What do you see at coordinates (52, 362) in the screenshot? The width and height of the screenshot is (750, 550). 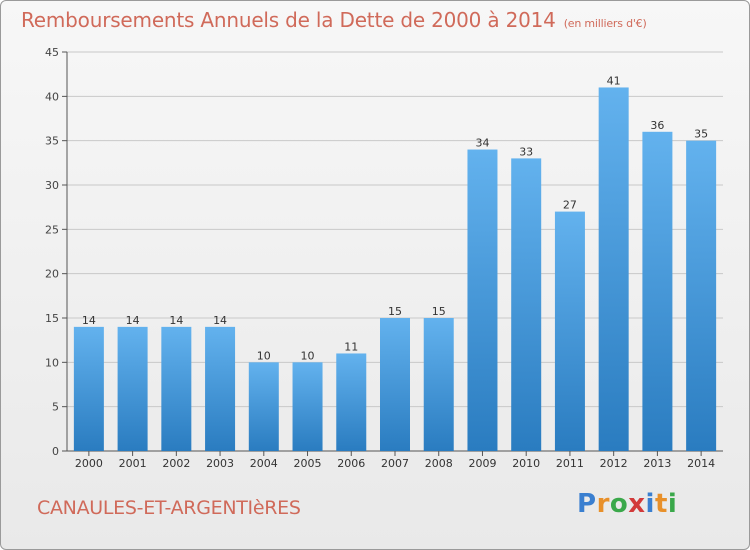 I see `y-tick-label: 10` at bounding box center [52, 362].